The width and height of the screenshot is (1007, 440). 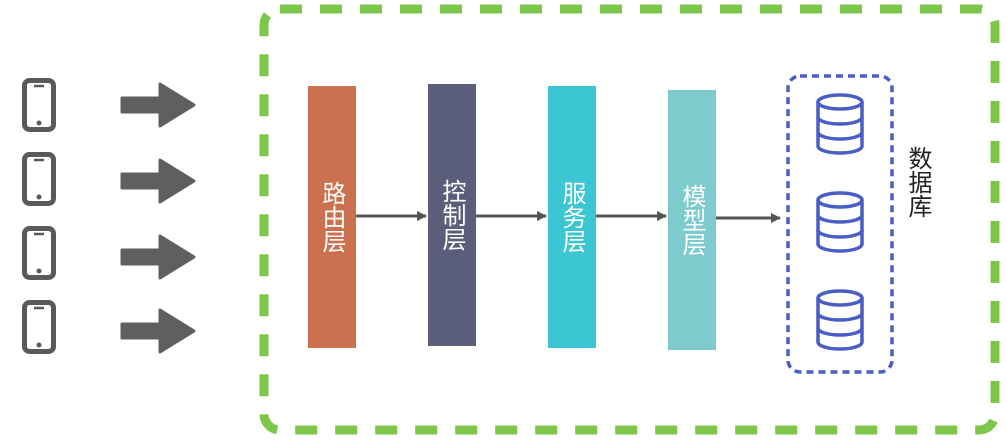 I want to click on service-layer: 服务层, so click(x=572, y=217).